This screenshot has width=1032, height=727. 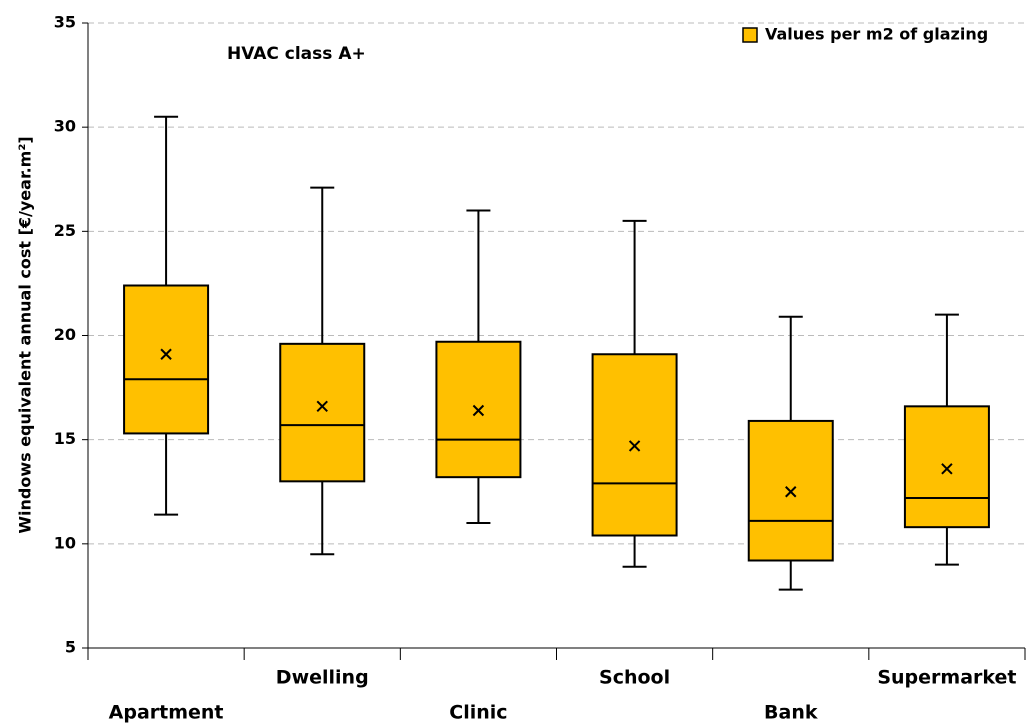 What do you see at coordinates (750, 35) in the screenshot?
I see `legend-swatch` at bounding box center [750, 35].